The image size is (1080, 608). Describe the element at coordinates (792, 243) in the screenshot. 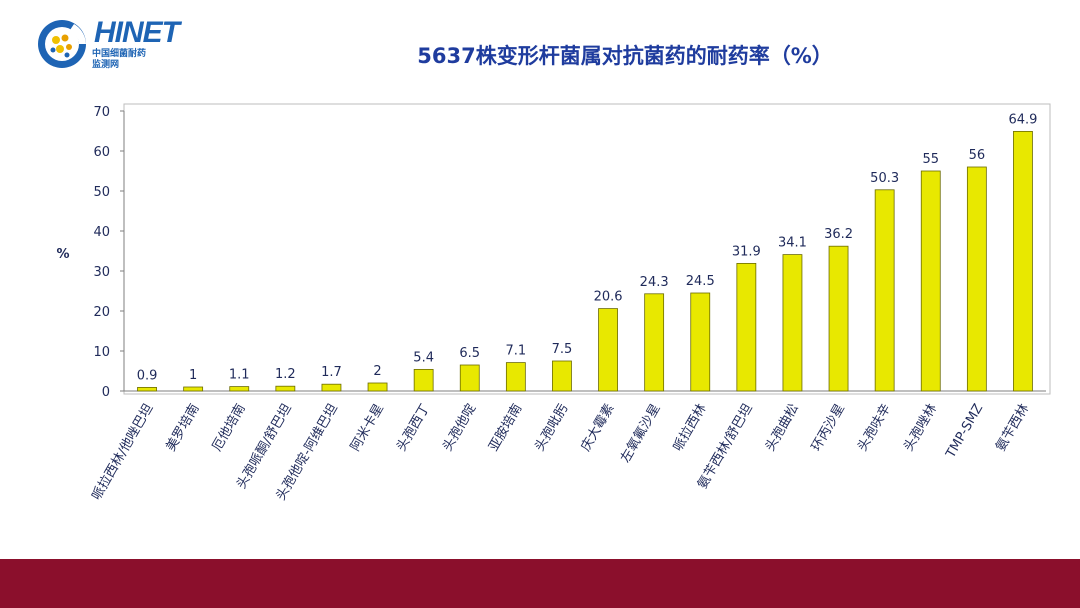

I see `bar-value-label: 34.1` at that location.